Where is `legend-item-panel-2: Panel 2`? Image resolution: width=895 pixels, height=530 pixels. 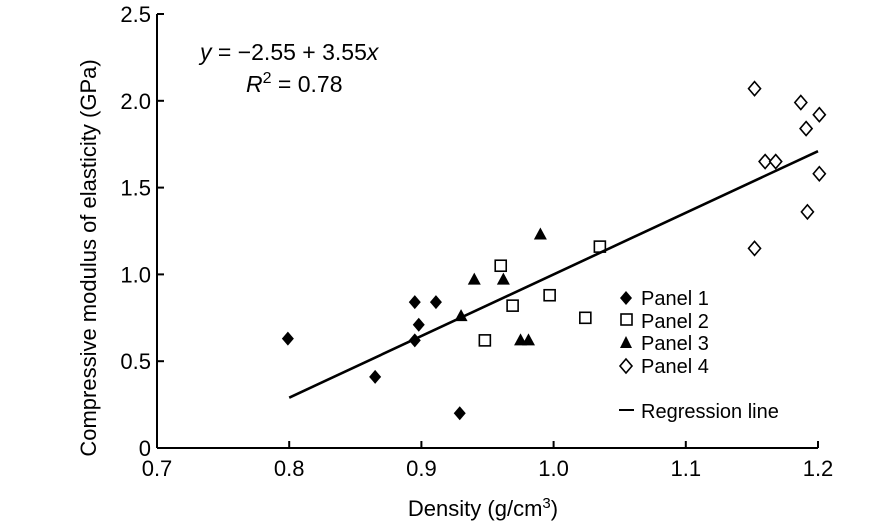
legend-item-panel-2: Panel 2 is located at coordinates (665, 322).